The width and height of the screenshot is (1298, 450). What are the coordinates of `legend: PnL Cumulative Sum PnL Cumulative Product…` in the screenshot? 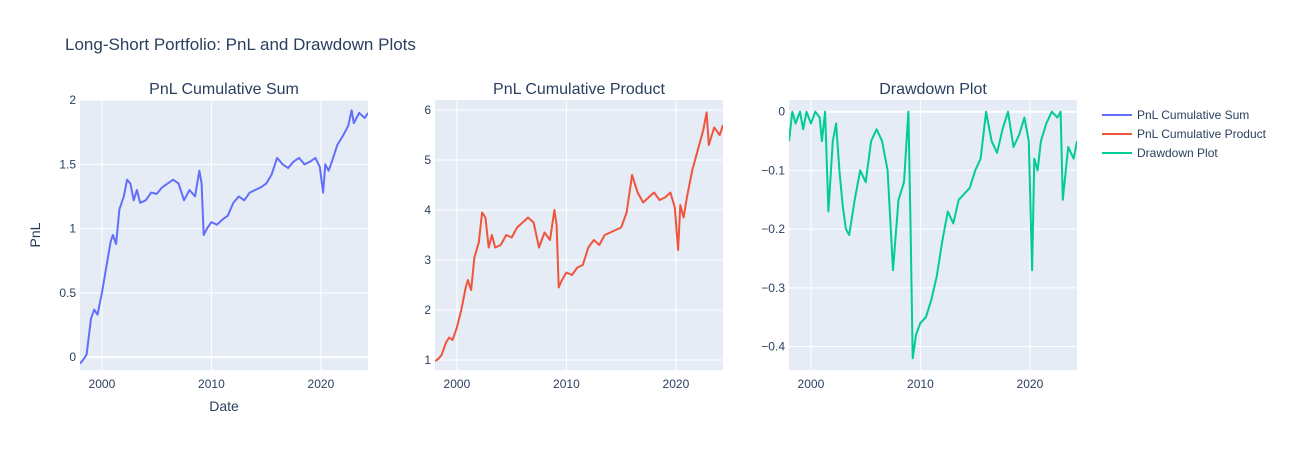 It's located at (1184, 134).